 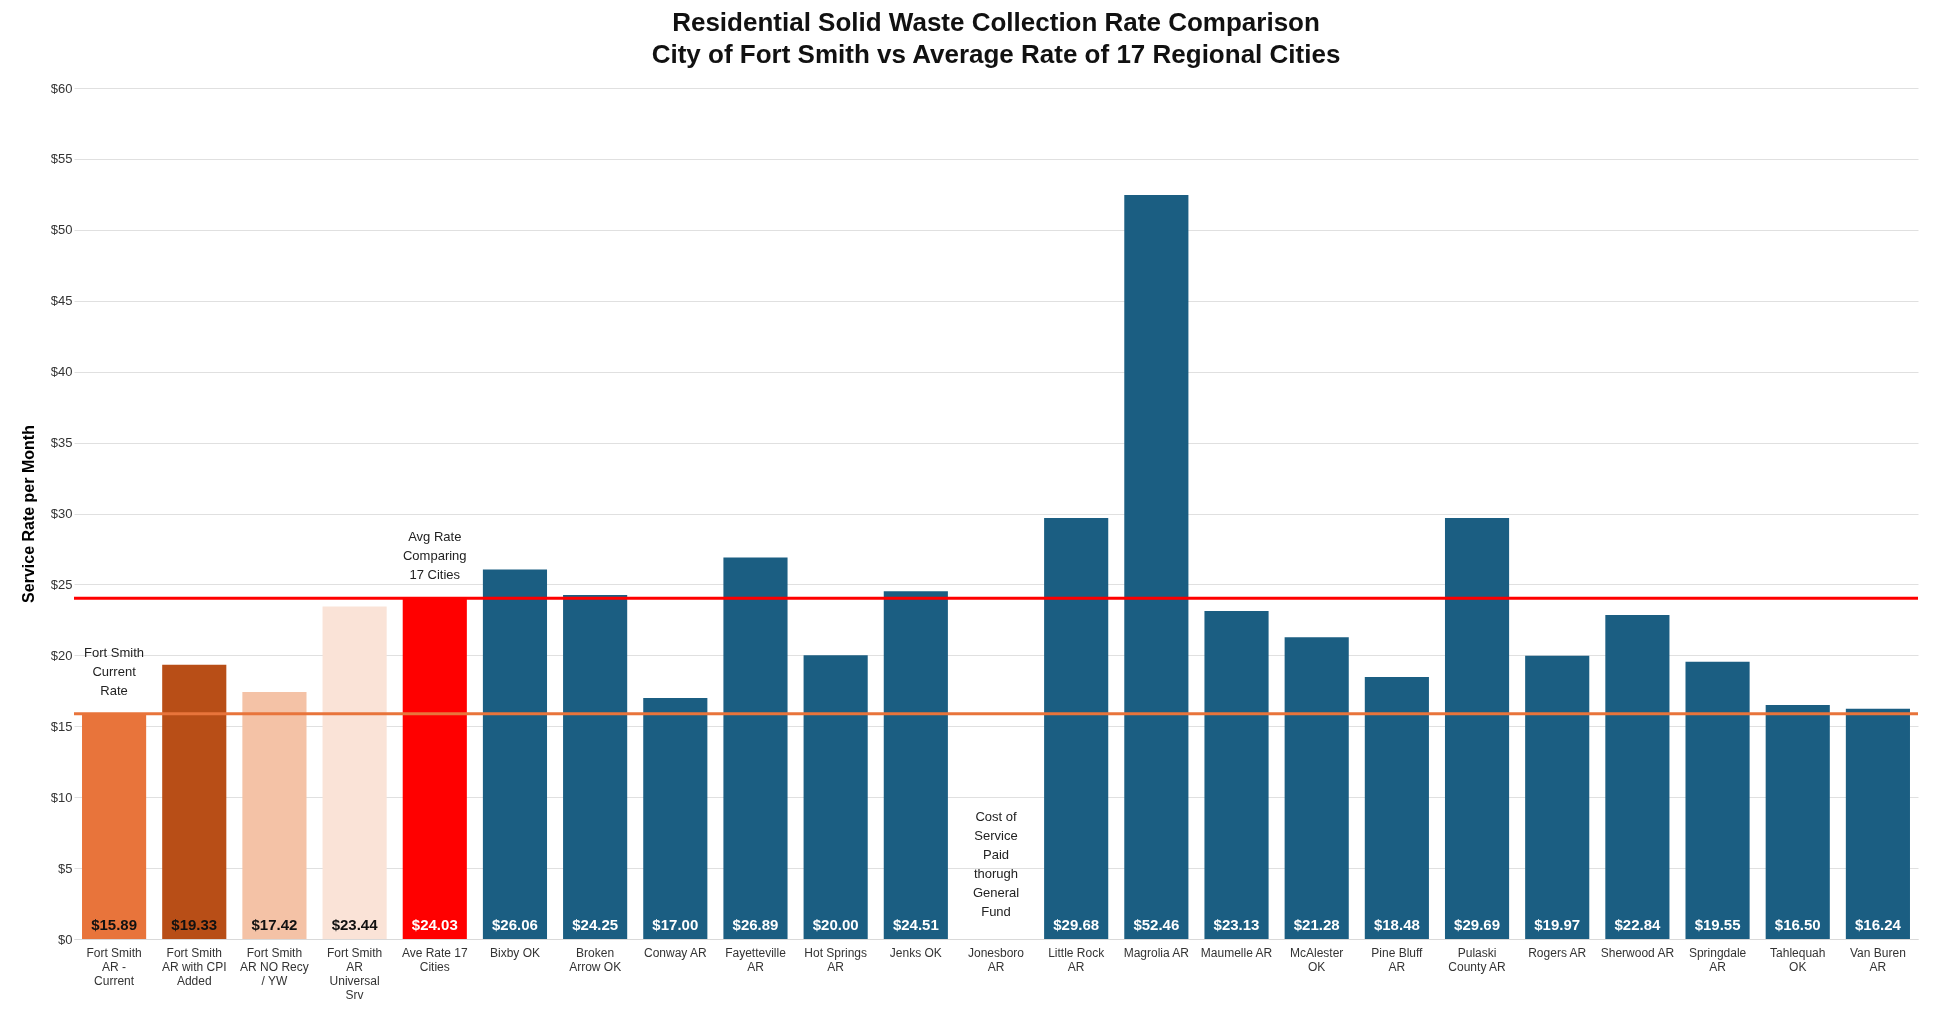 What do you see at coordinates (61, 159) in the screenshot?
I see `y-tick-label: $55` at bounding box center [61, 159].